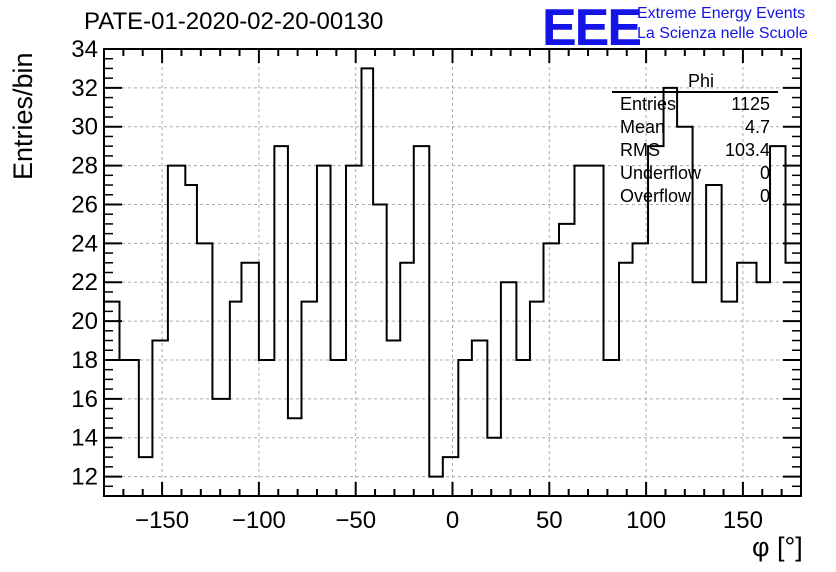 The image size is (836, 572). Describe the element at coordinates (84, 321) in the screenshot. I see `y-tick-label: 20` at that location.